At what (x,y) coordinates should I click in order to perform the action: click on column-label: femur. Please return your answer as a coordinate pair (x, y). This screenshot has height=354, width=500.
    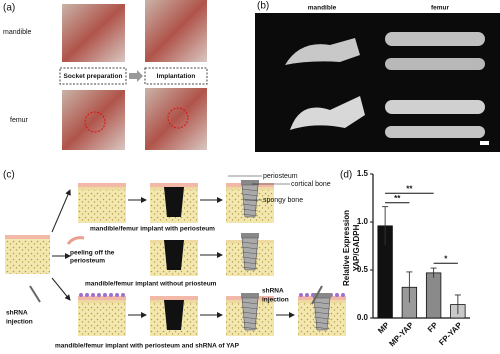
    Looking at the image, I should click on (440, 8).